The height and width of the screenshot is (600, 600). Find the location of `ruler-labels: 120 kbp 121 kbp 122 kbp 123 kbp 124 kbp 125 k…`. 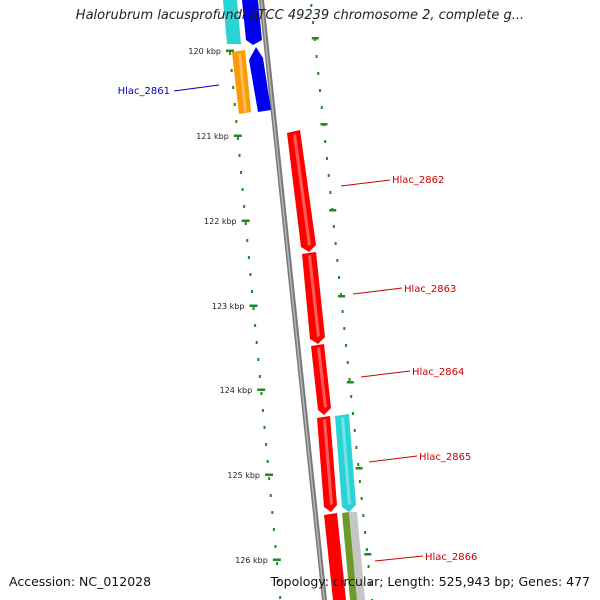

ruler-labels: 120 kbp 121 kbp 122 kbp 123 kbp 124 kbp 125 k… is located at coordinates (234, 306).